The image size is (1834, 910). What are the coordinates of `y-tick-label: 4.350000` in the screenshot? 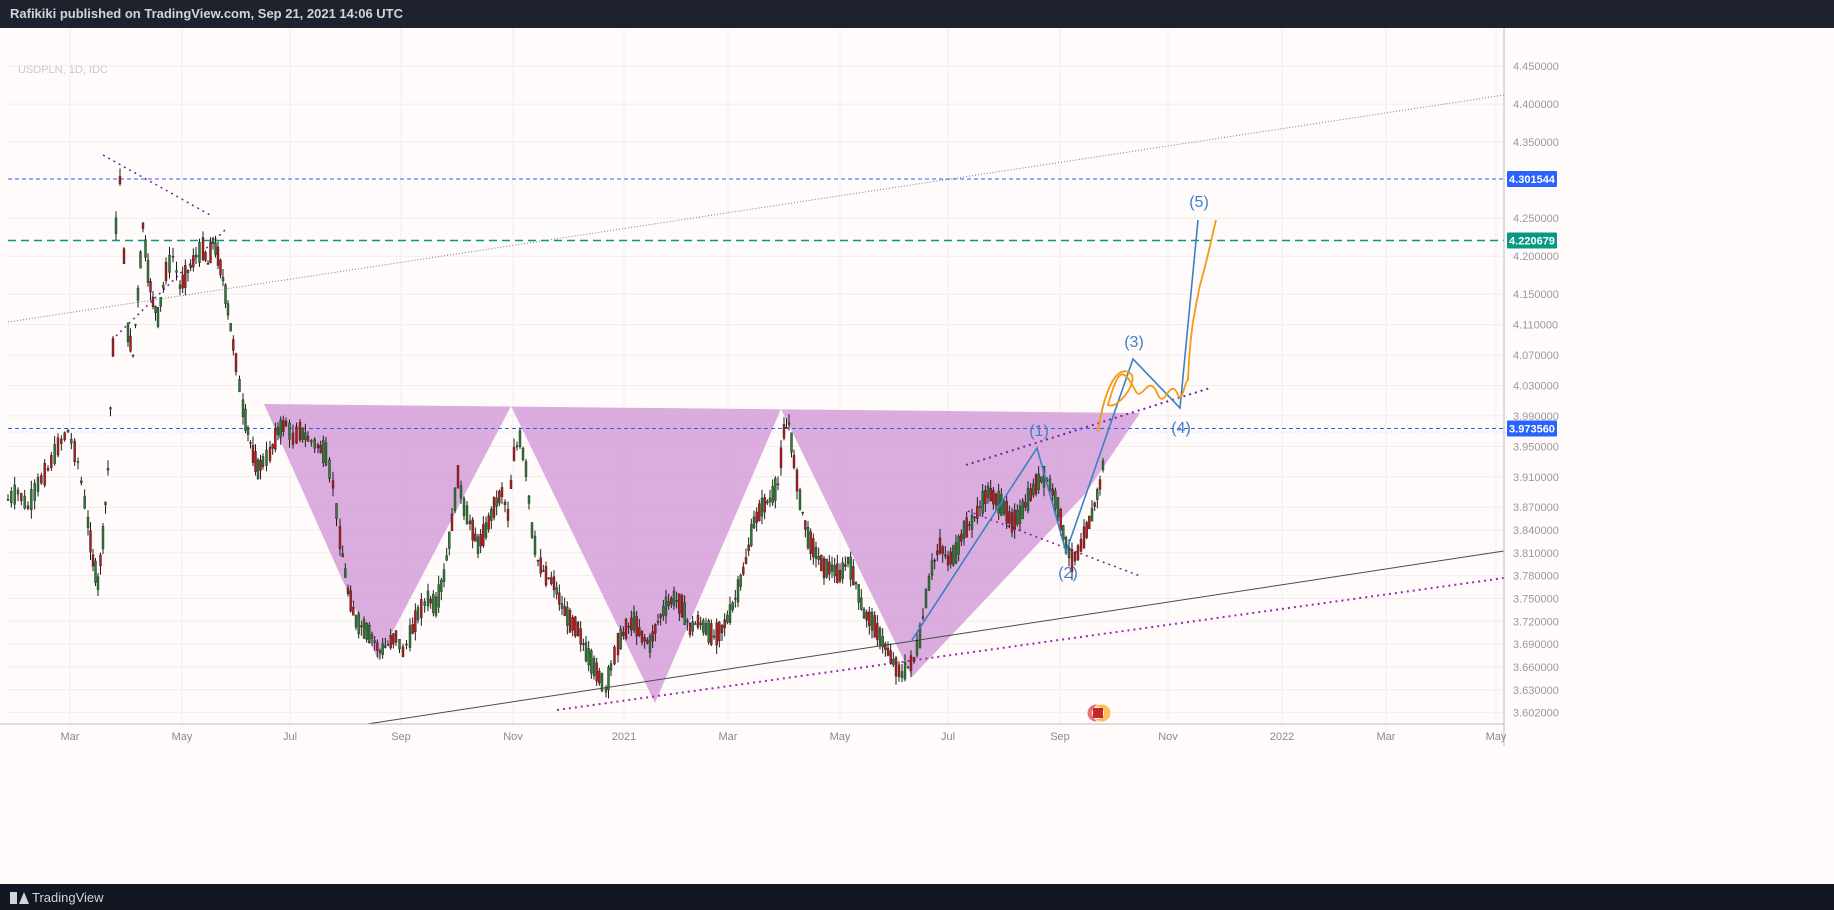 It's located at (1536, 143).